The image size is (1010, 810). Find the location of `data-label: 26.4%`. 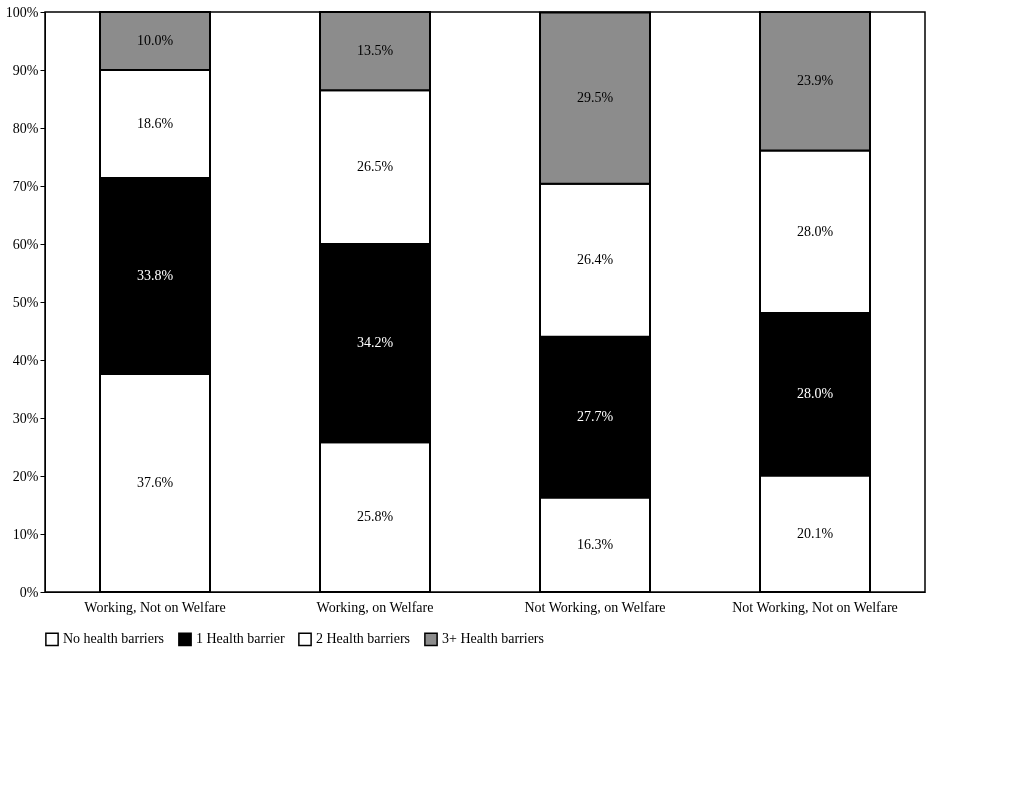

data-label: 26.4% is located at coordinates (595, 260).